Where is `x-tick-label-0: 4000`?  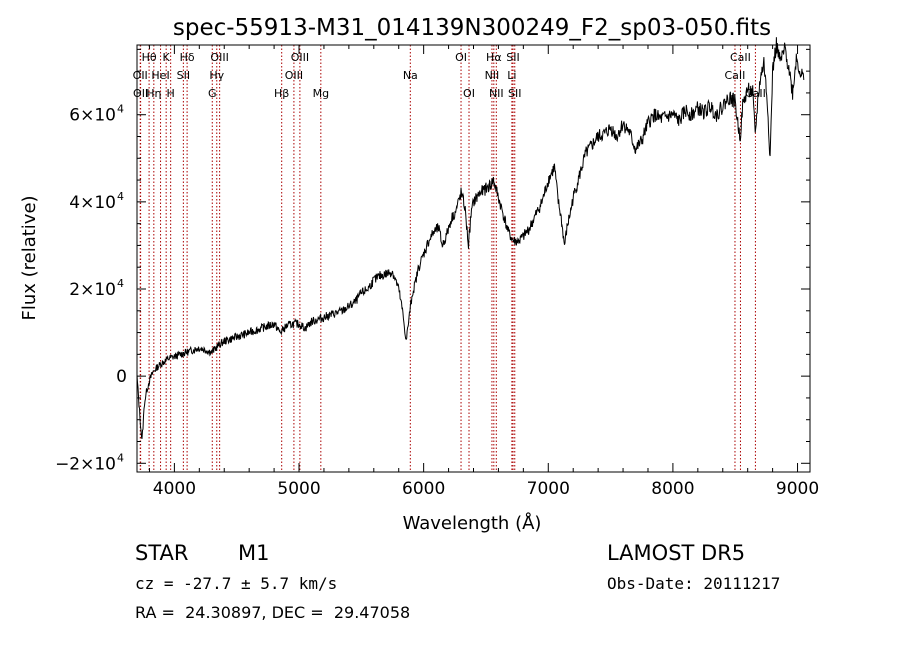
x-tick-label-0: 4000 is located at coordinates (174, 489).